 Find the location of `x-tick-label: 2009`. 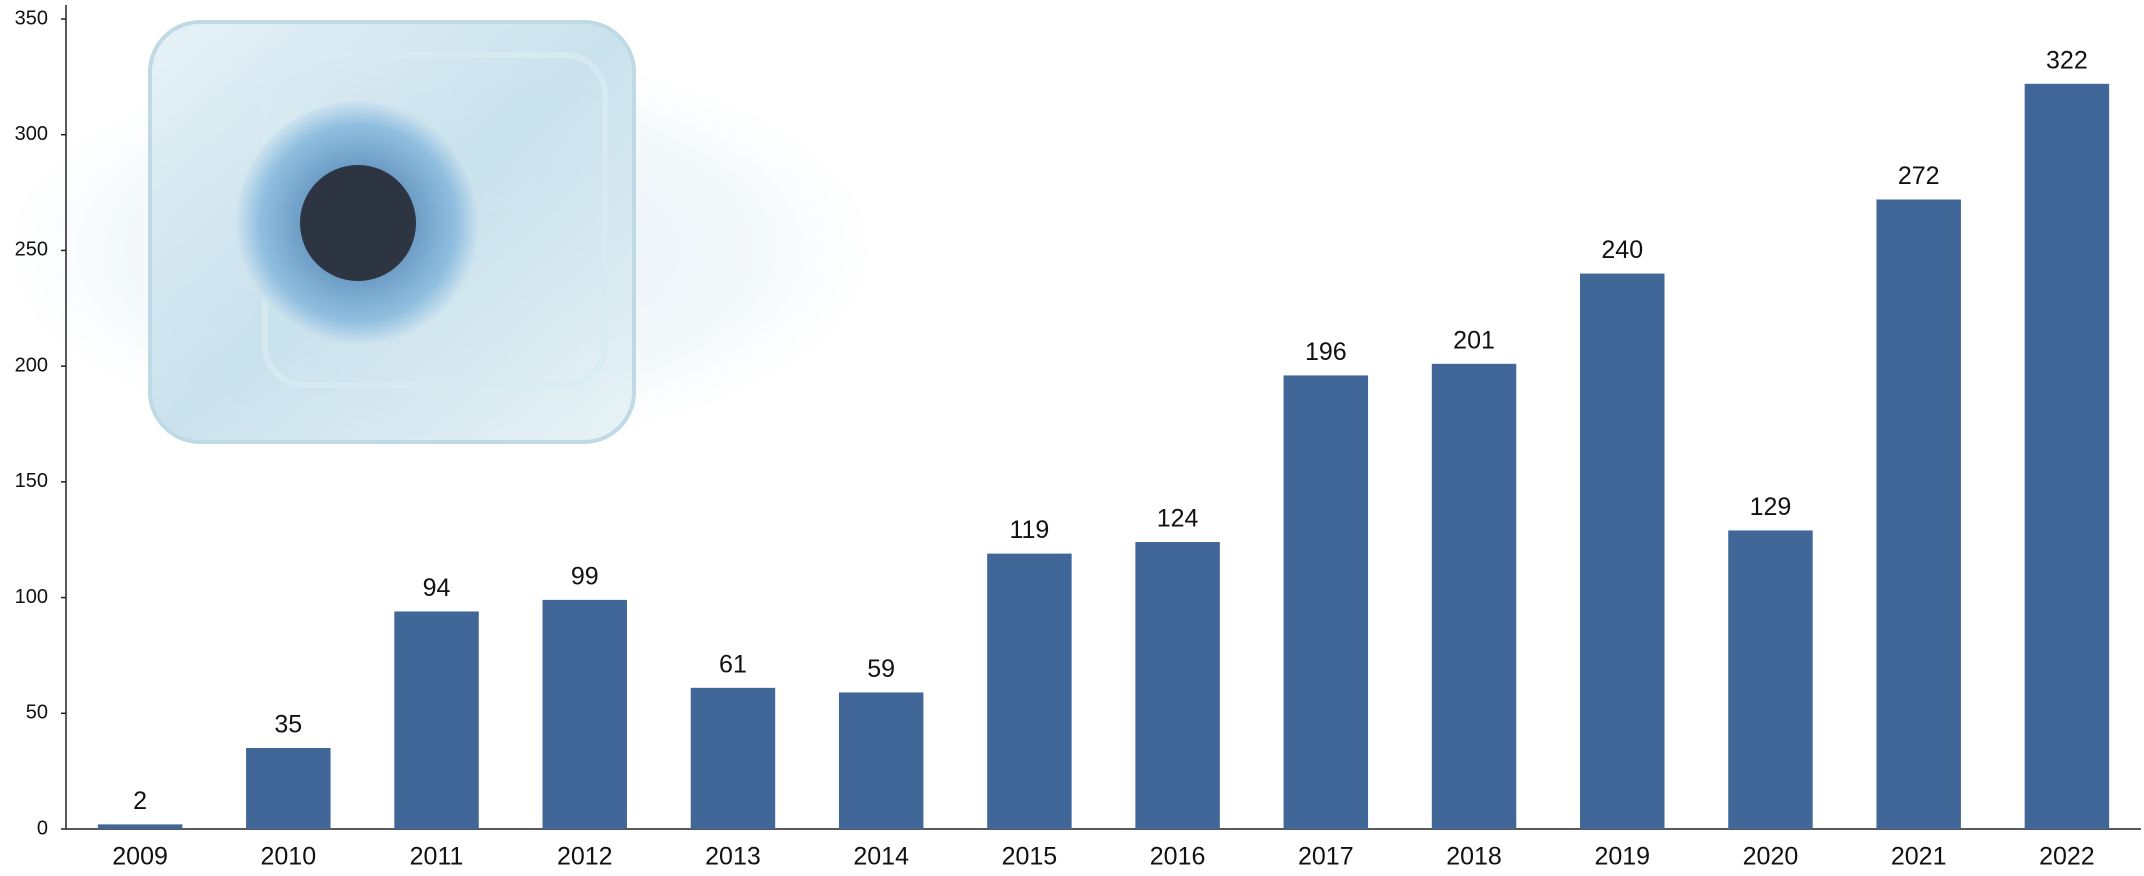

x-tick-label: 2009 is located at coordinates (140, 857).